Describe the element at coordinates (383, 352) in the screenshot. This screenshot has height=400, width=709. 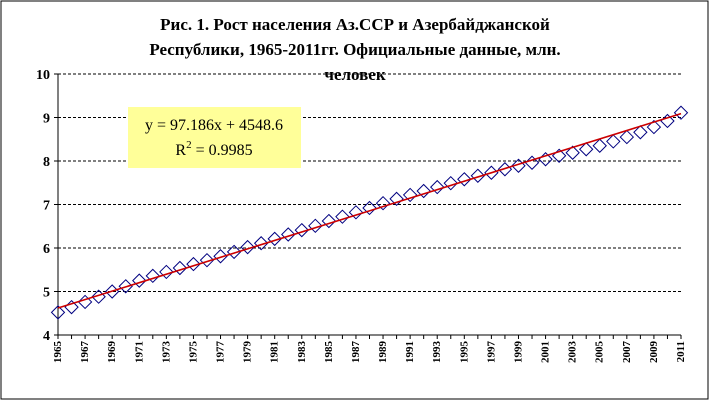
I see `x-tick-label: 1989` at that location.